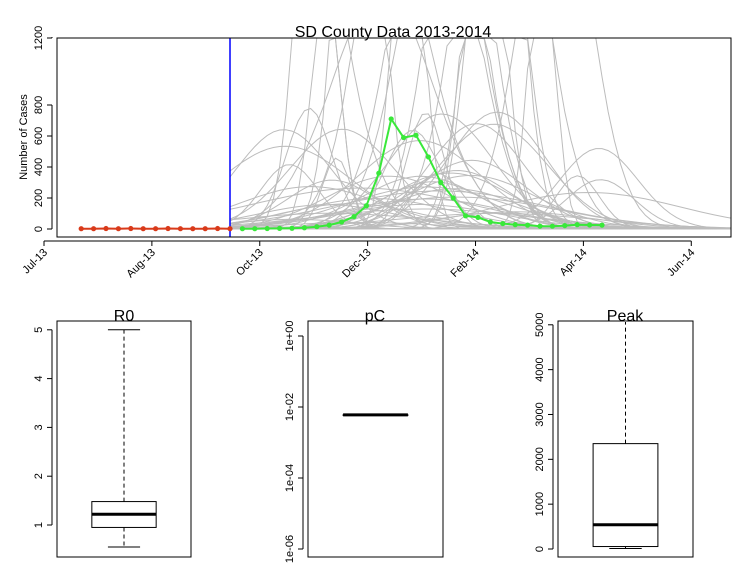 This screenshot has width=750, height=586. What do you see at coordinates (681, 263) in the screenshot?
I see `x-tick-label: Jun-14` at bounding box center [681, 263].